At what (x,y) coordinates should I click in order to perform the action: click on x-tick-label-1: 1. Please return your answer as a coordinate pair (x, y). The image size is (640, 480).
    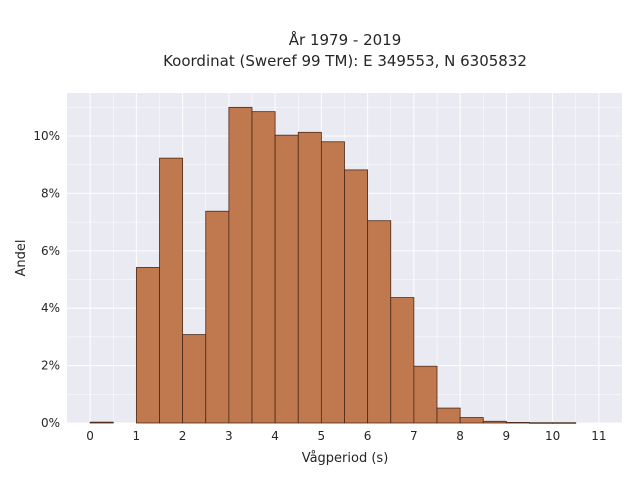
    Looking at the image, I should click on (137, 436).